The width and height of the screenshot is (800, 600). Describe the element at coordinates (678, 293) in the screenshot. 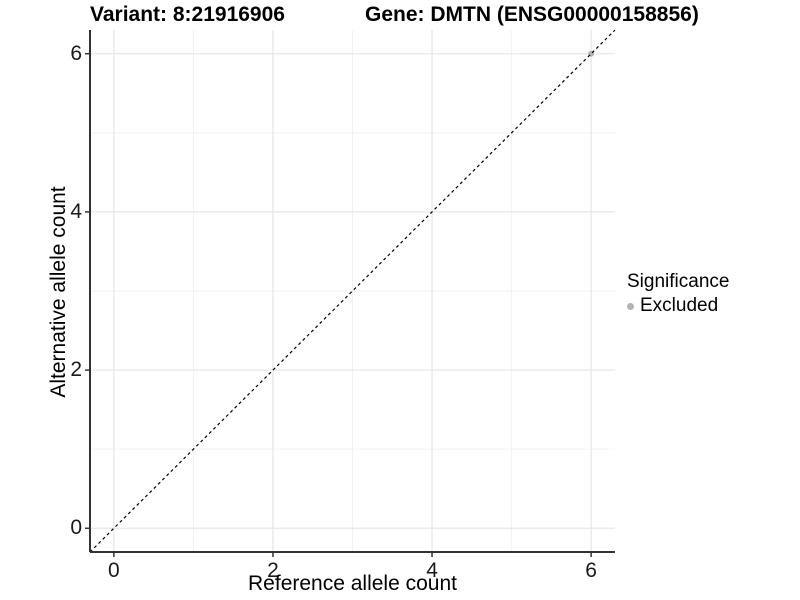

I see `legend: Significance Excluded` at that location.